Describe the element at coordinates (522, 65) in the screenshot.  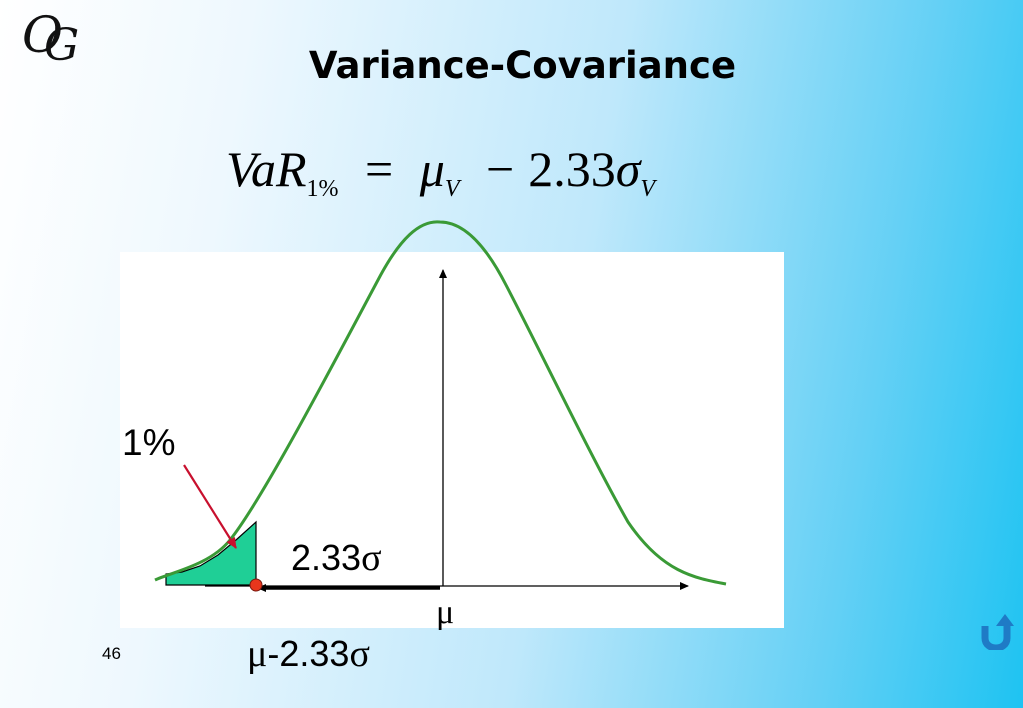
I see `slide-title: Variance-Covariance` at that location.